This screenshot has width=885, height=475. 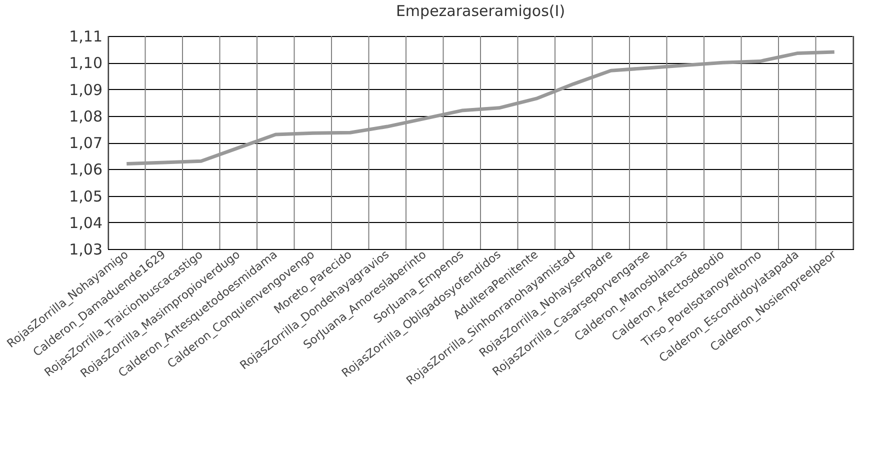 What do you see at coordinates (85, 169) in the screenshot?
I see `y-tick-label: 1,06` at bounding box center [85, 169].